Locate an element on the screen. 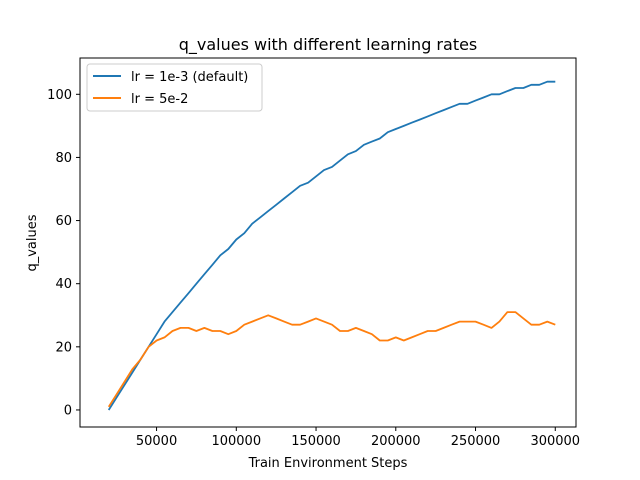 The height and width of the screenshot is (480, 640). x-tick-label: 150000 is located at coordinates (316, 441).